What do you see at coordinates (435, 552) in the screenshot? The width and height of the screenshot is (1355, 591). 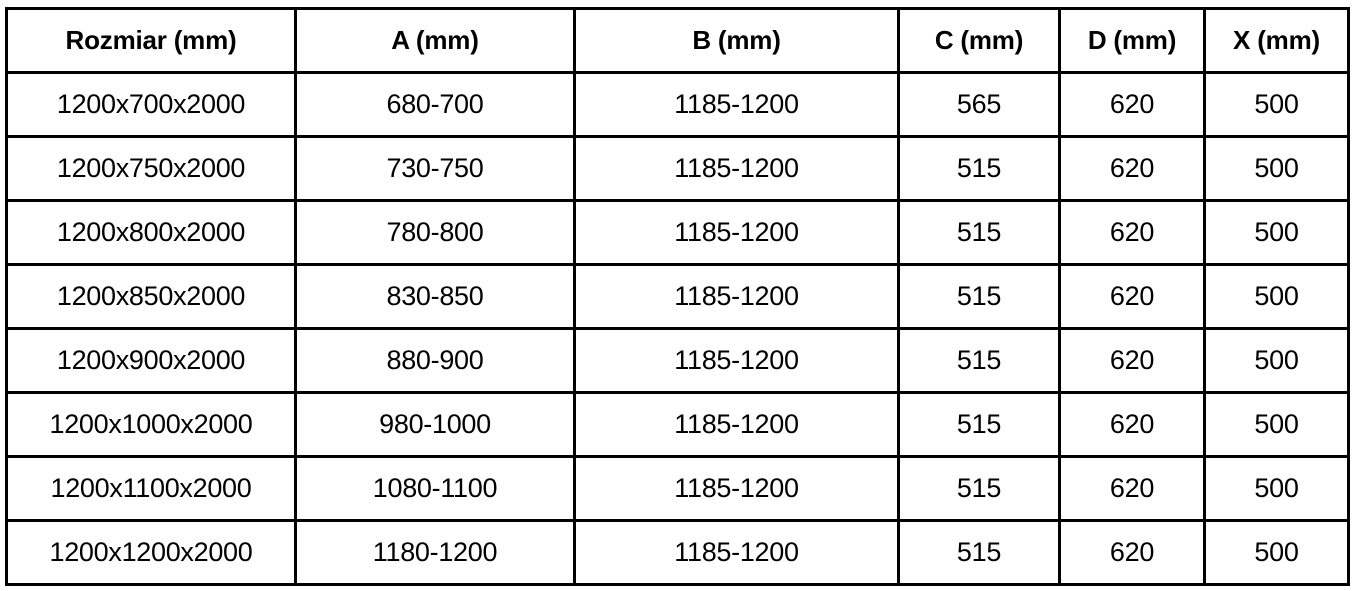 I see `cell-a: 1180-1200` at bounding box center [435, 552].